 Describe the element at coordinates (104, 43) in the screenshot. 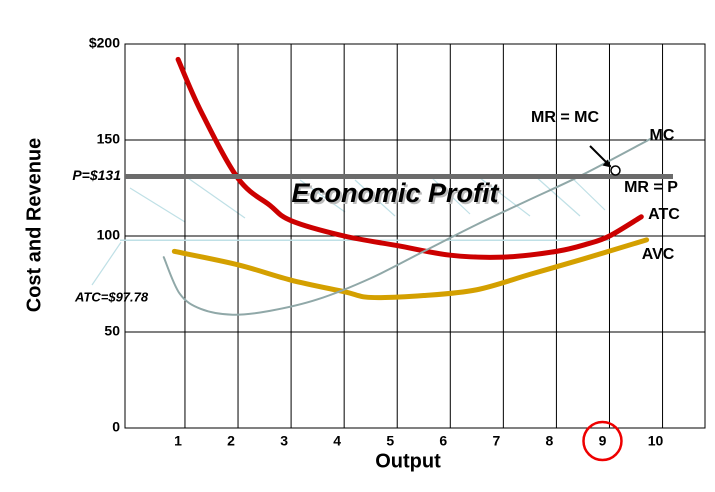

I see `y-tick-label: $200` at that location.